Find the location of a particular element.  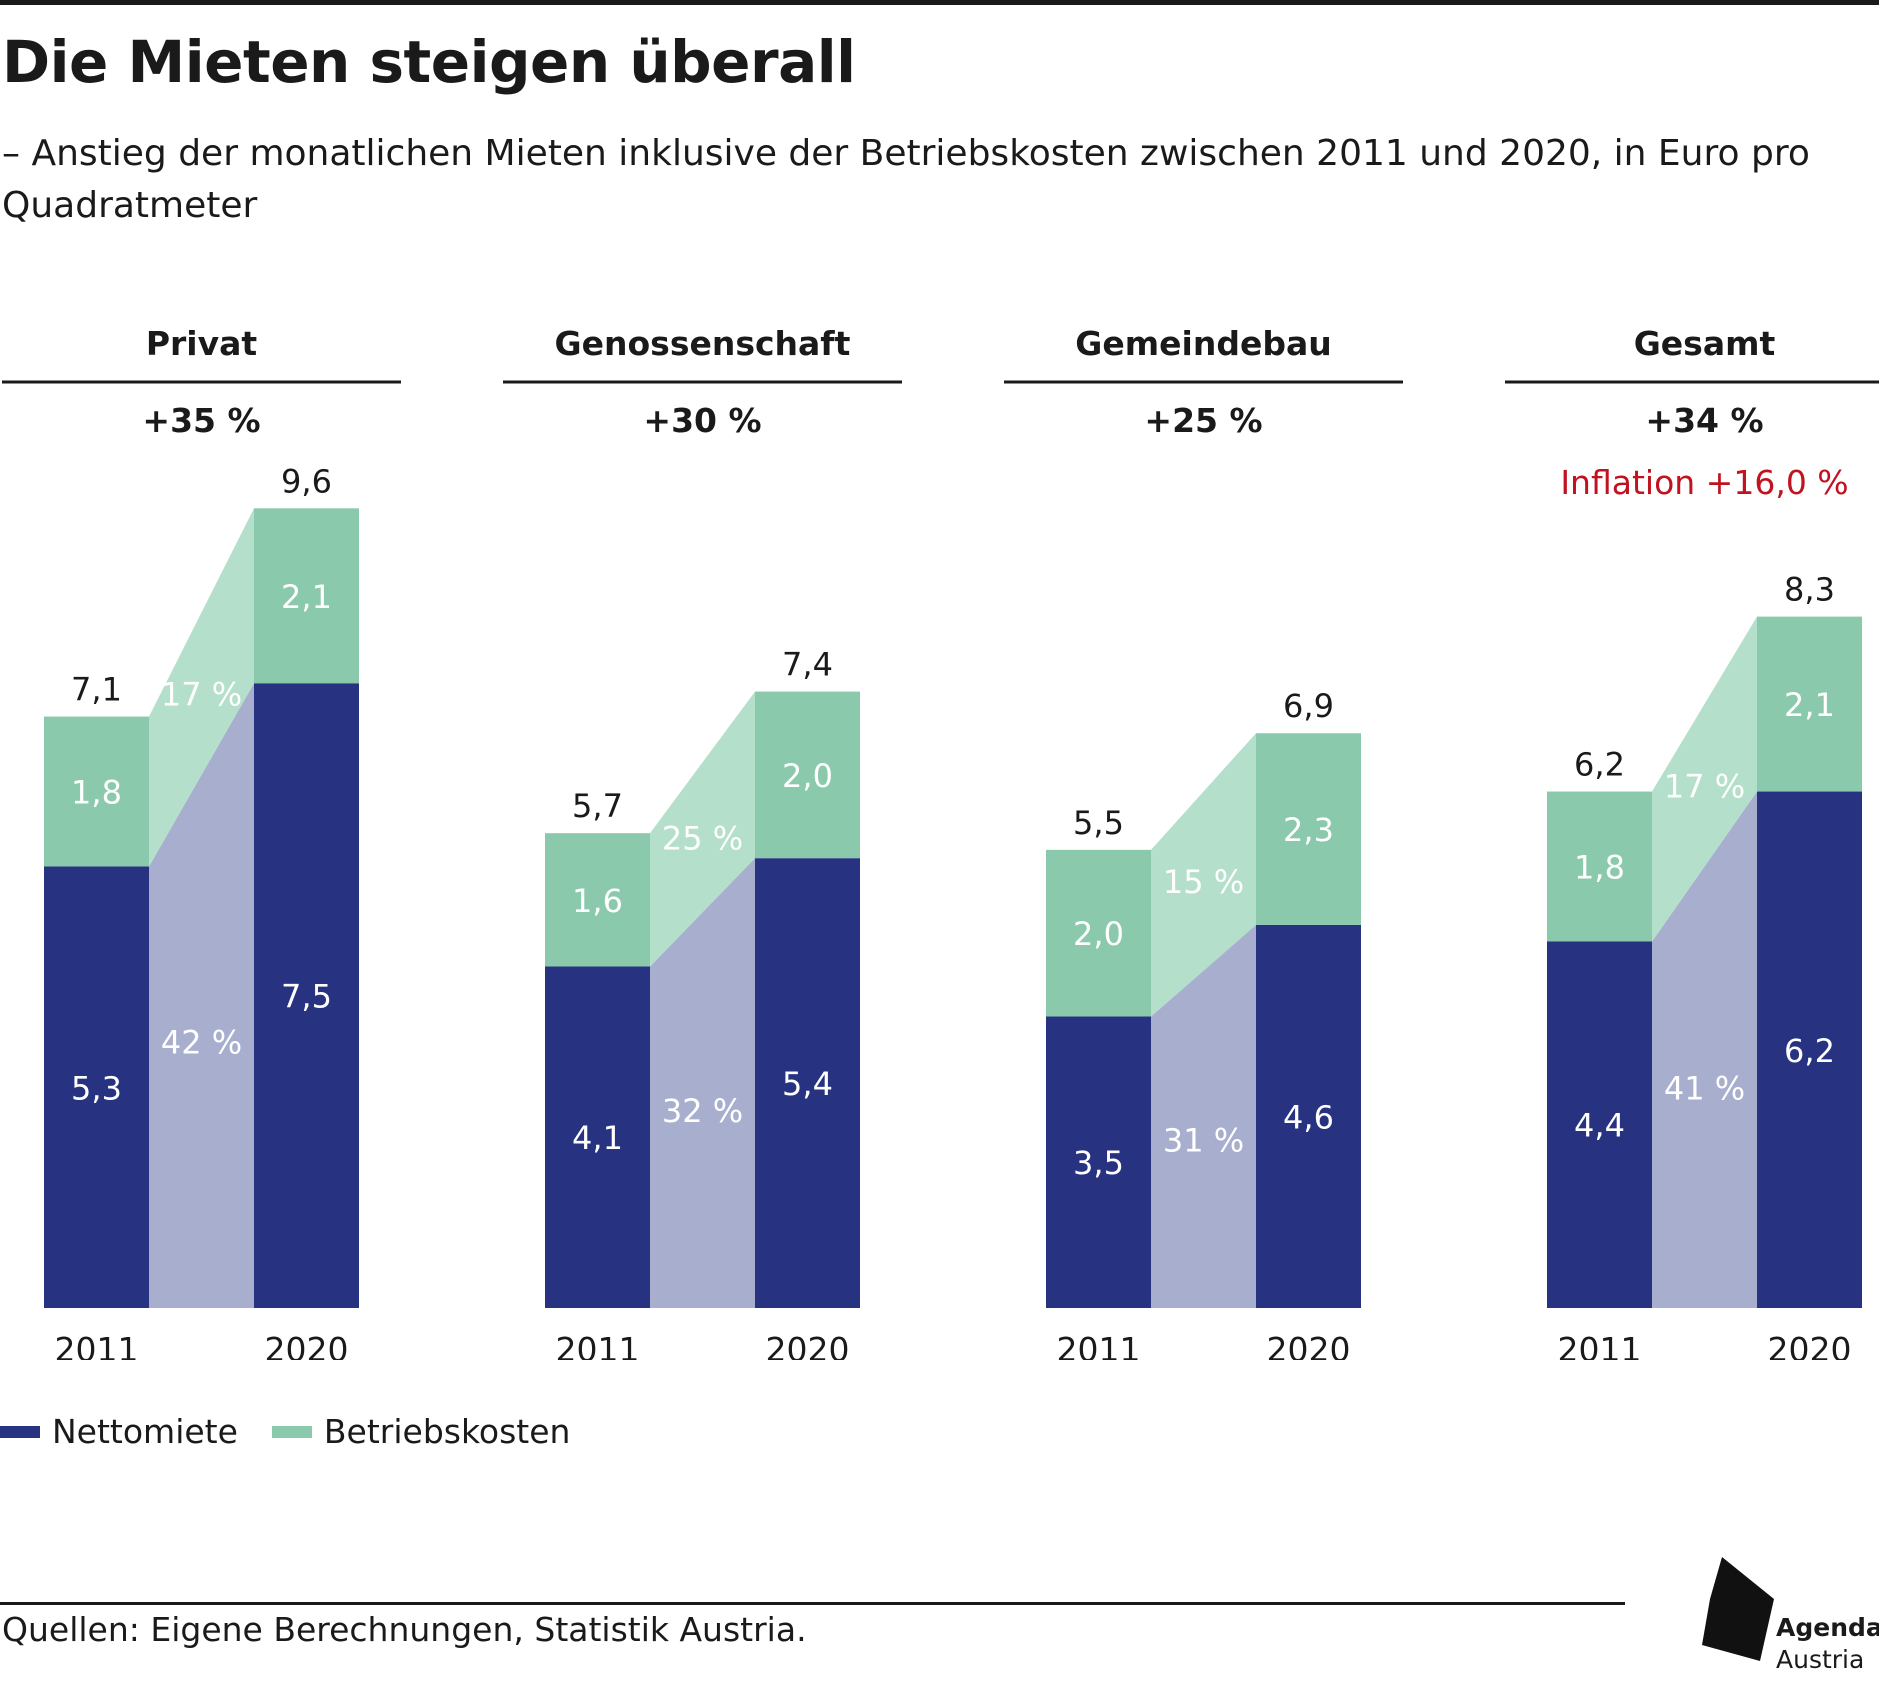

net-change-label: 42 % is located at coordinates (201, 1042).